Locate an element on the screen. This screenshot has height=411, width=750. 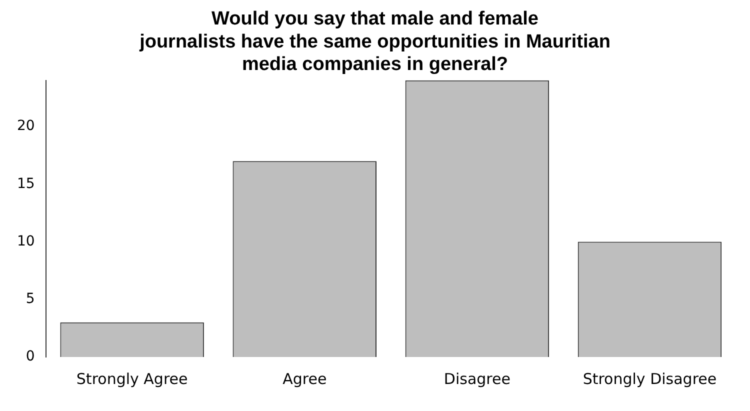
y-tick-label: 20 is located at coordinates (25, 126).